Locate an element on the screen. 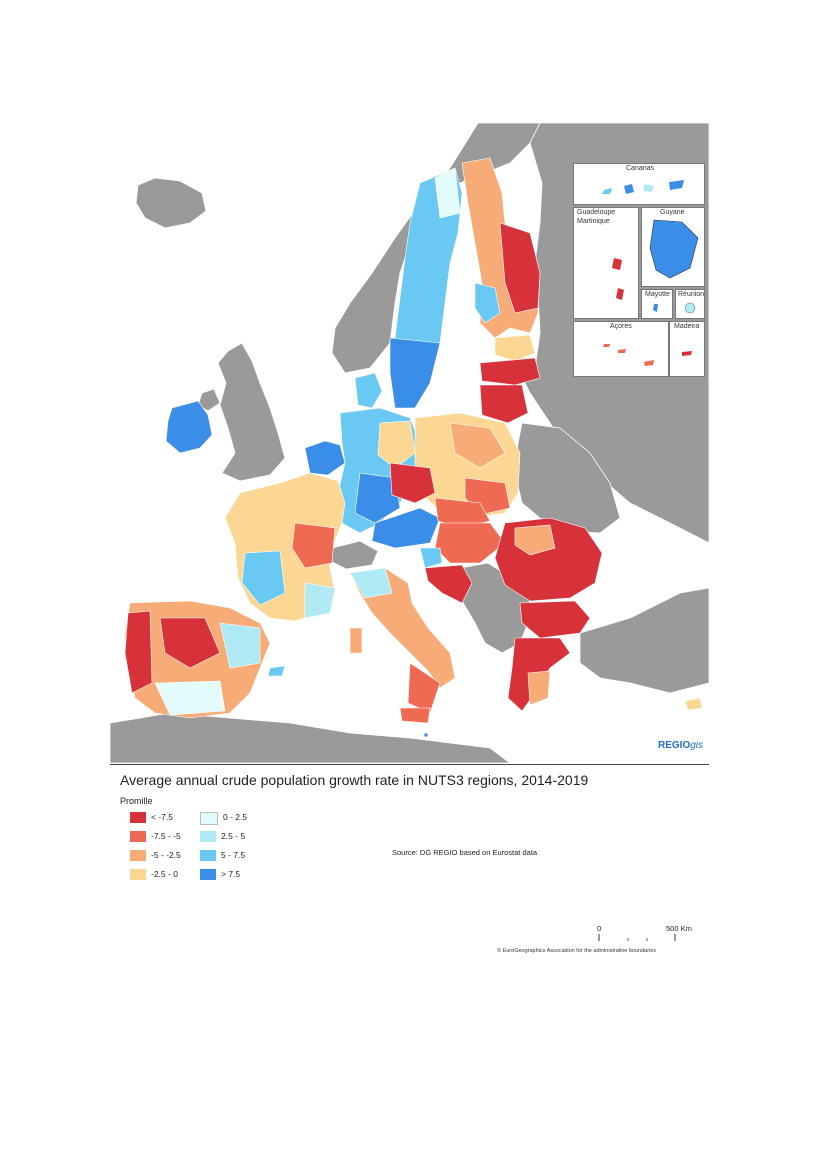 The image size is (827, 1169). scale-label-max: 500 Km is located at coordinates (679, 928).